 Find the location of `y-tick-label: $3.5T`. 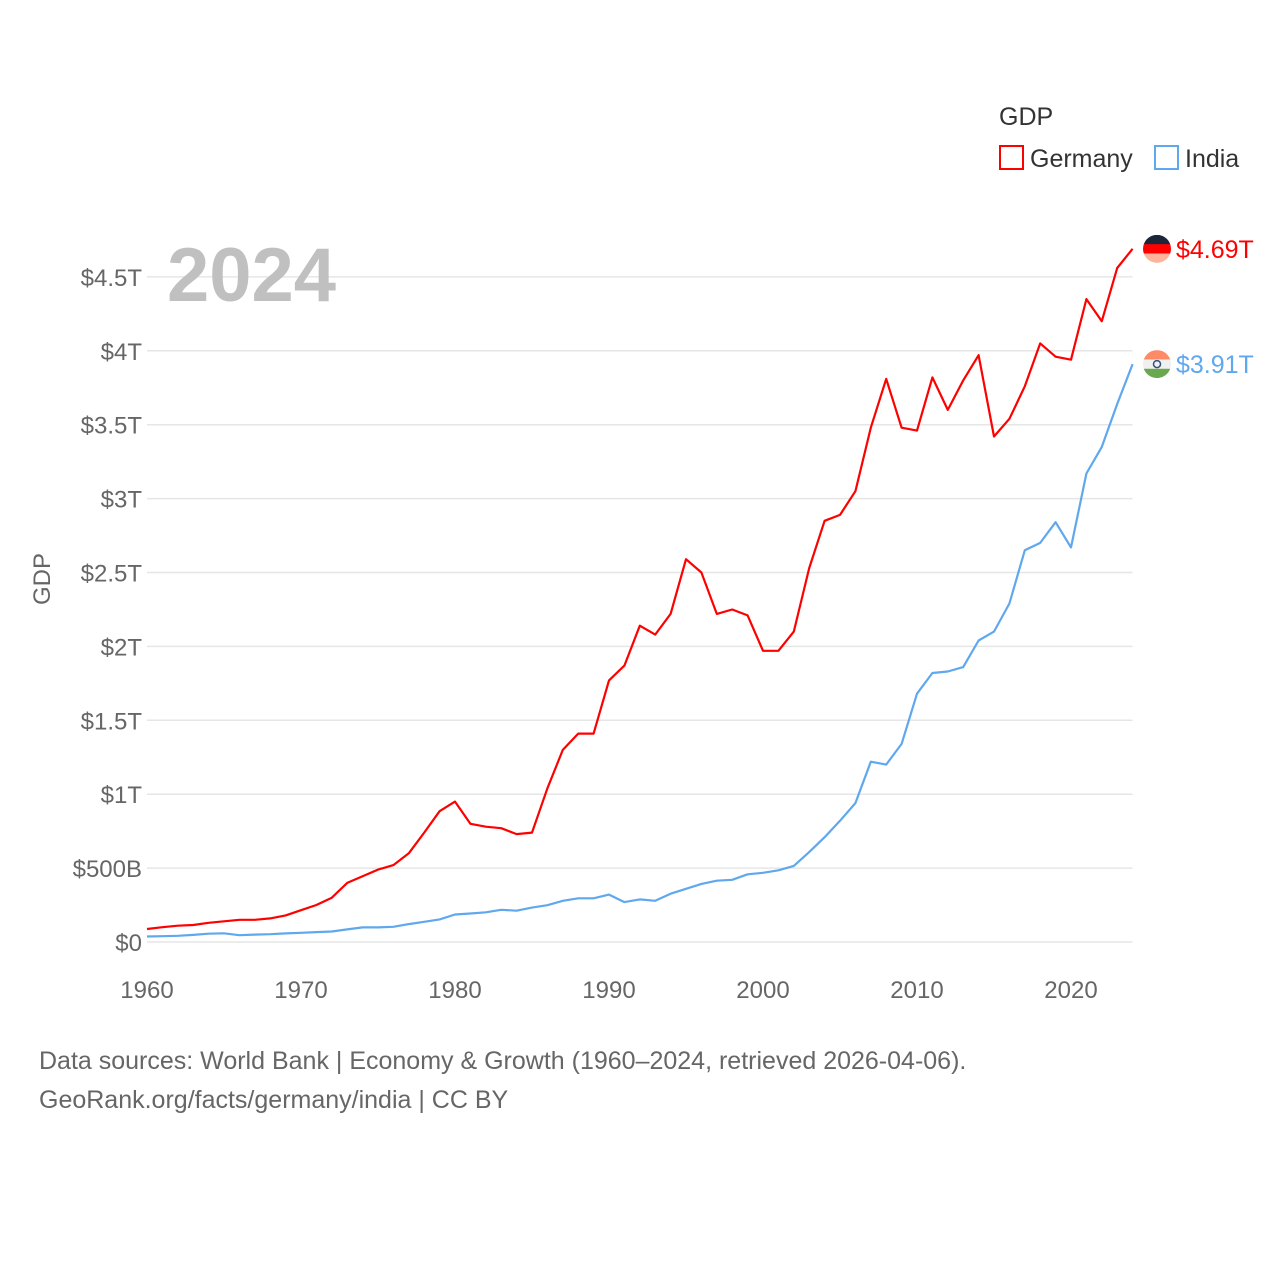

y-tick-label: $3.5T is located at coordinates (112, 426).